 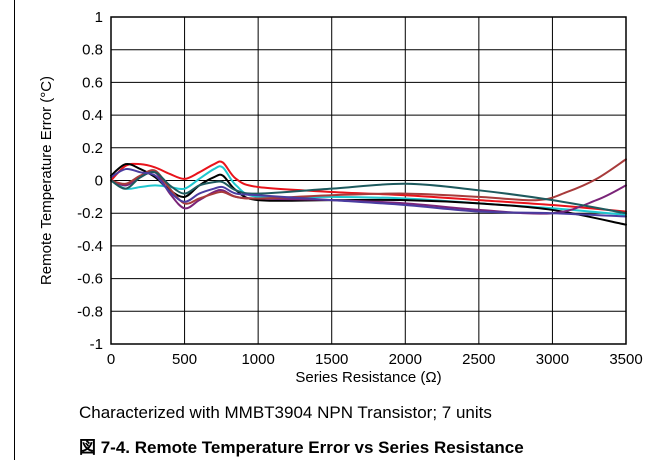 I want to click on x-tick-label: 3500, so click(x=625, y=359).